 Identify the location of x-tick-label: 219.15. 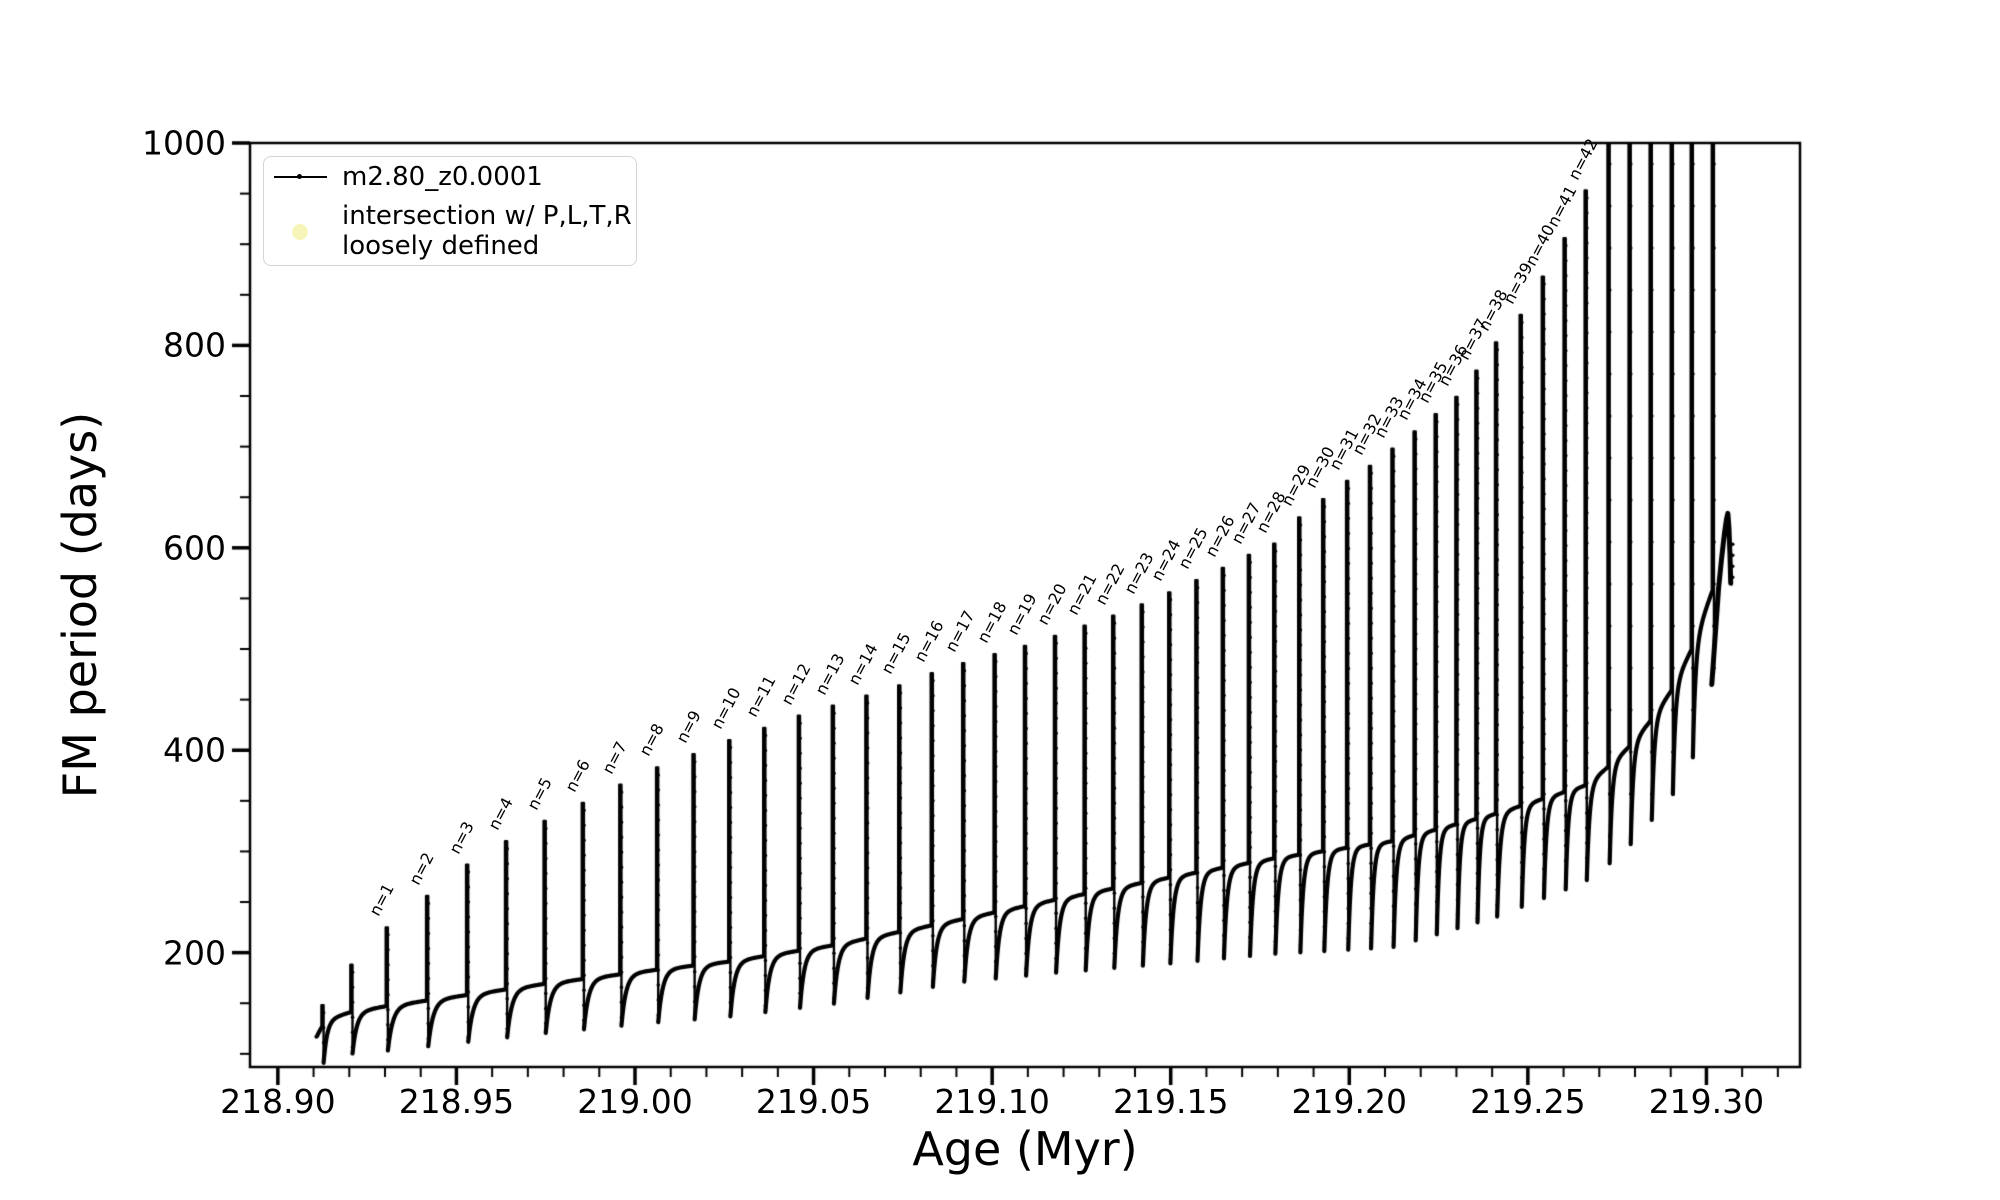
(1170, 1101).